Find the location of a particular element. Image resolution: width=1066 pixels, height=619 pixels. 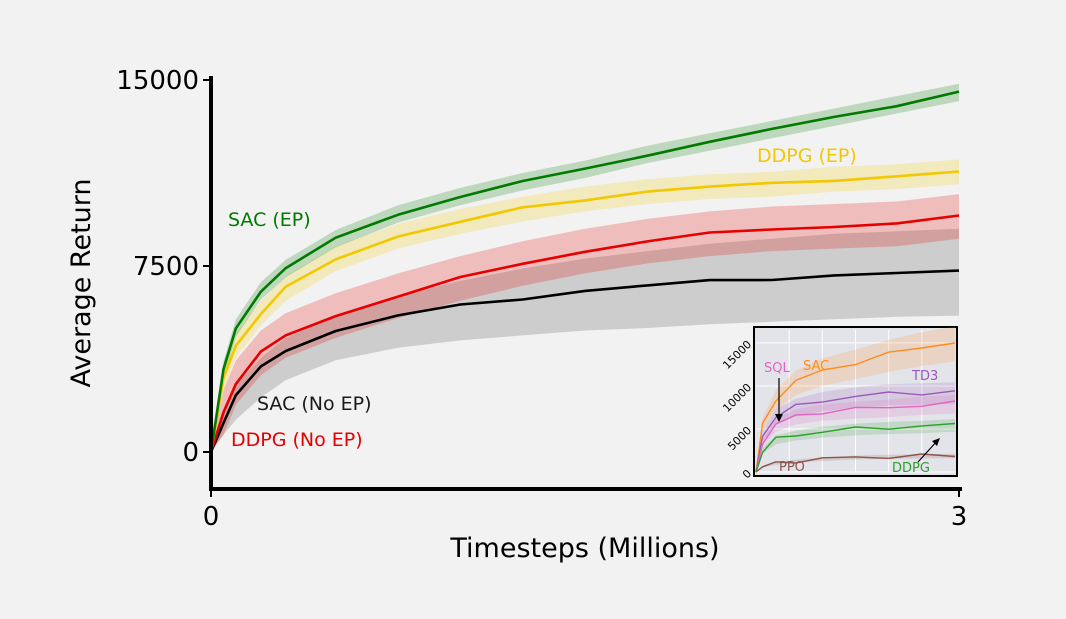

inset-band-sac is located at coordinates (855, 399).